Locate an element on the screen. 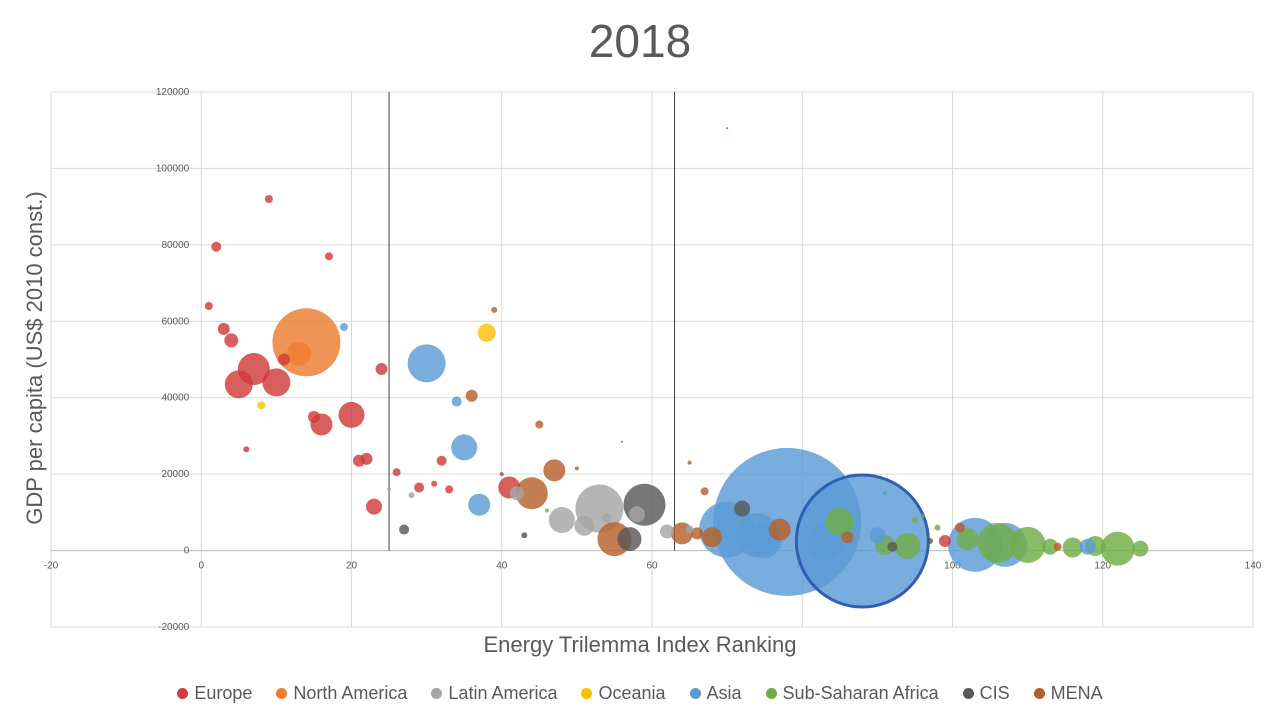  legend-item: North America is located at coordinates (341, 693).